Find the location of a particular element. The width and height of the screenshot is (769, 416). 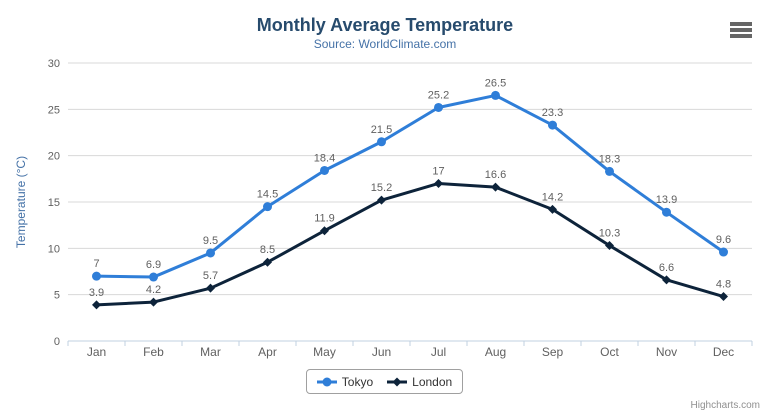

data-label: 16.6 is located at coordinates (495, 175).